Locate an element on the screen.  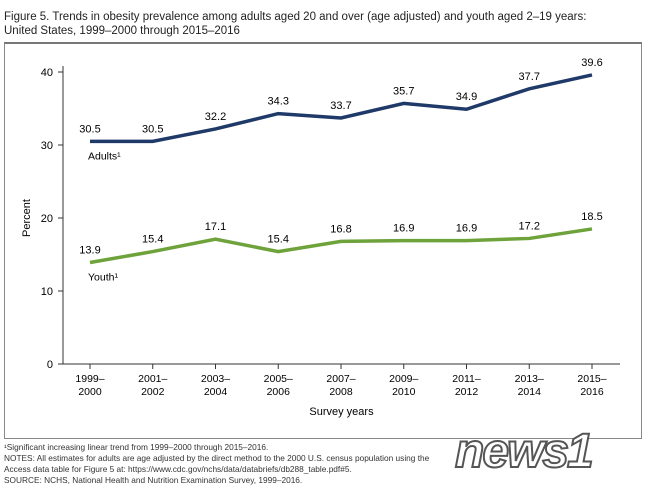
y-tick-label: 10 is located at coordinates (47, 292).